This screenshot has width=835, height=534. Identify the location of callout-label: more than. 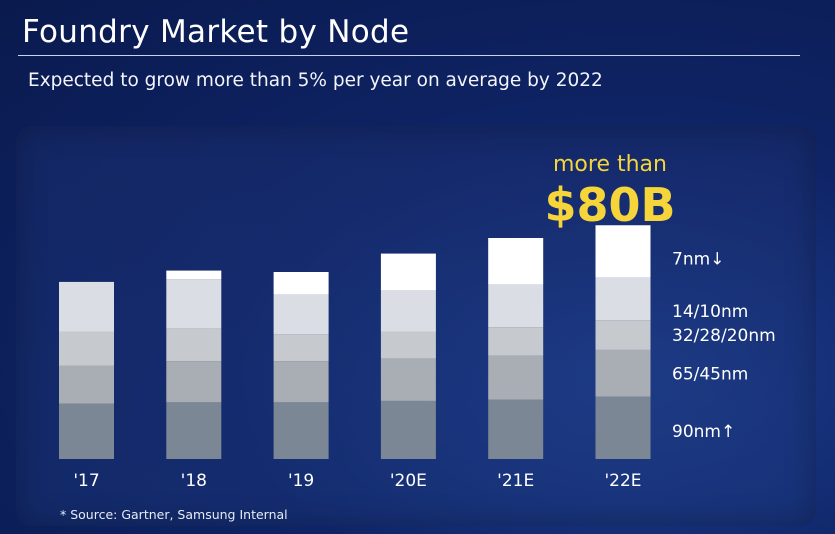
(610, 164).